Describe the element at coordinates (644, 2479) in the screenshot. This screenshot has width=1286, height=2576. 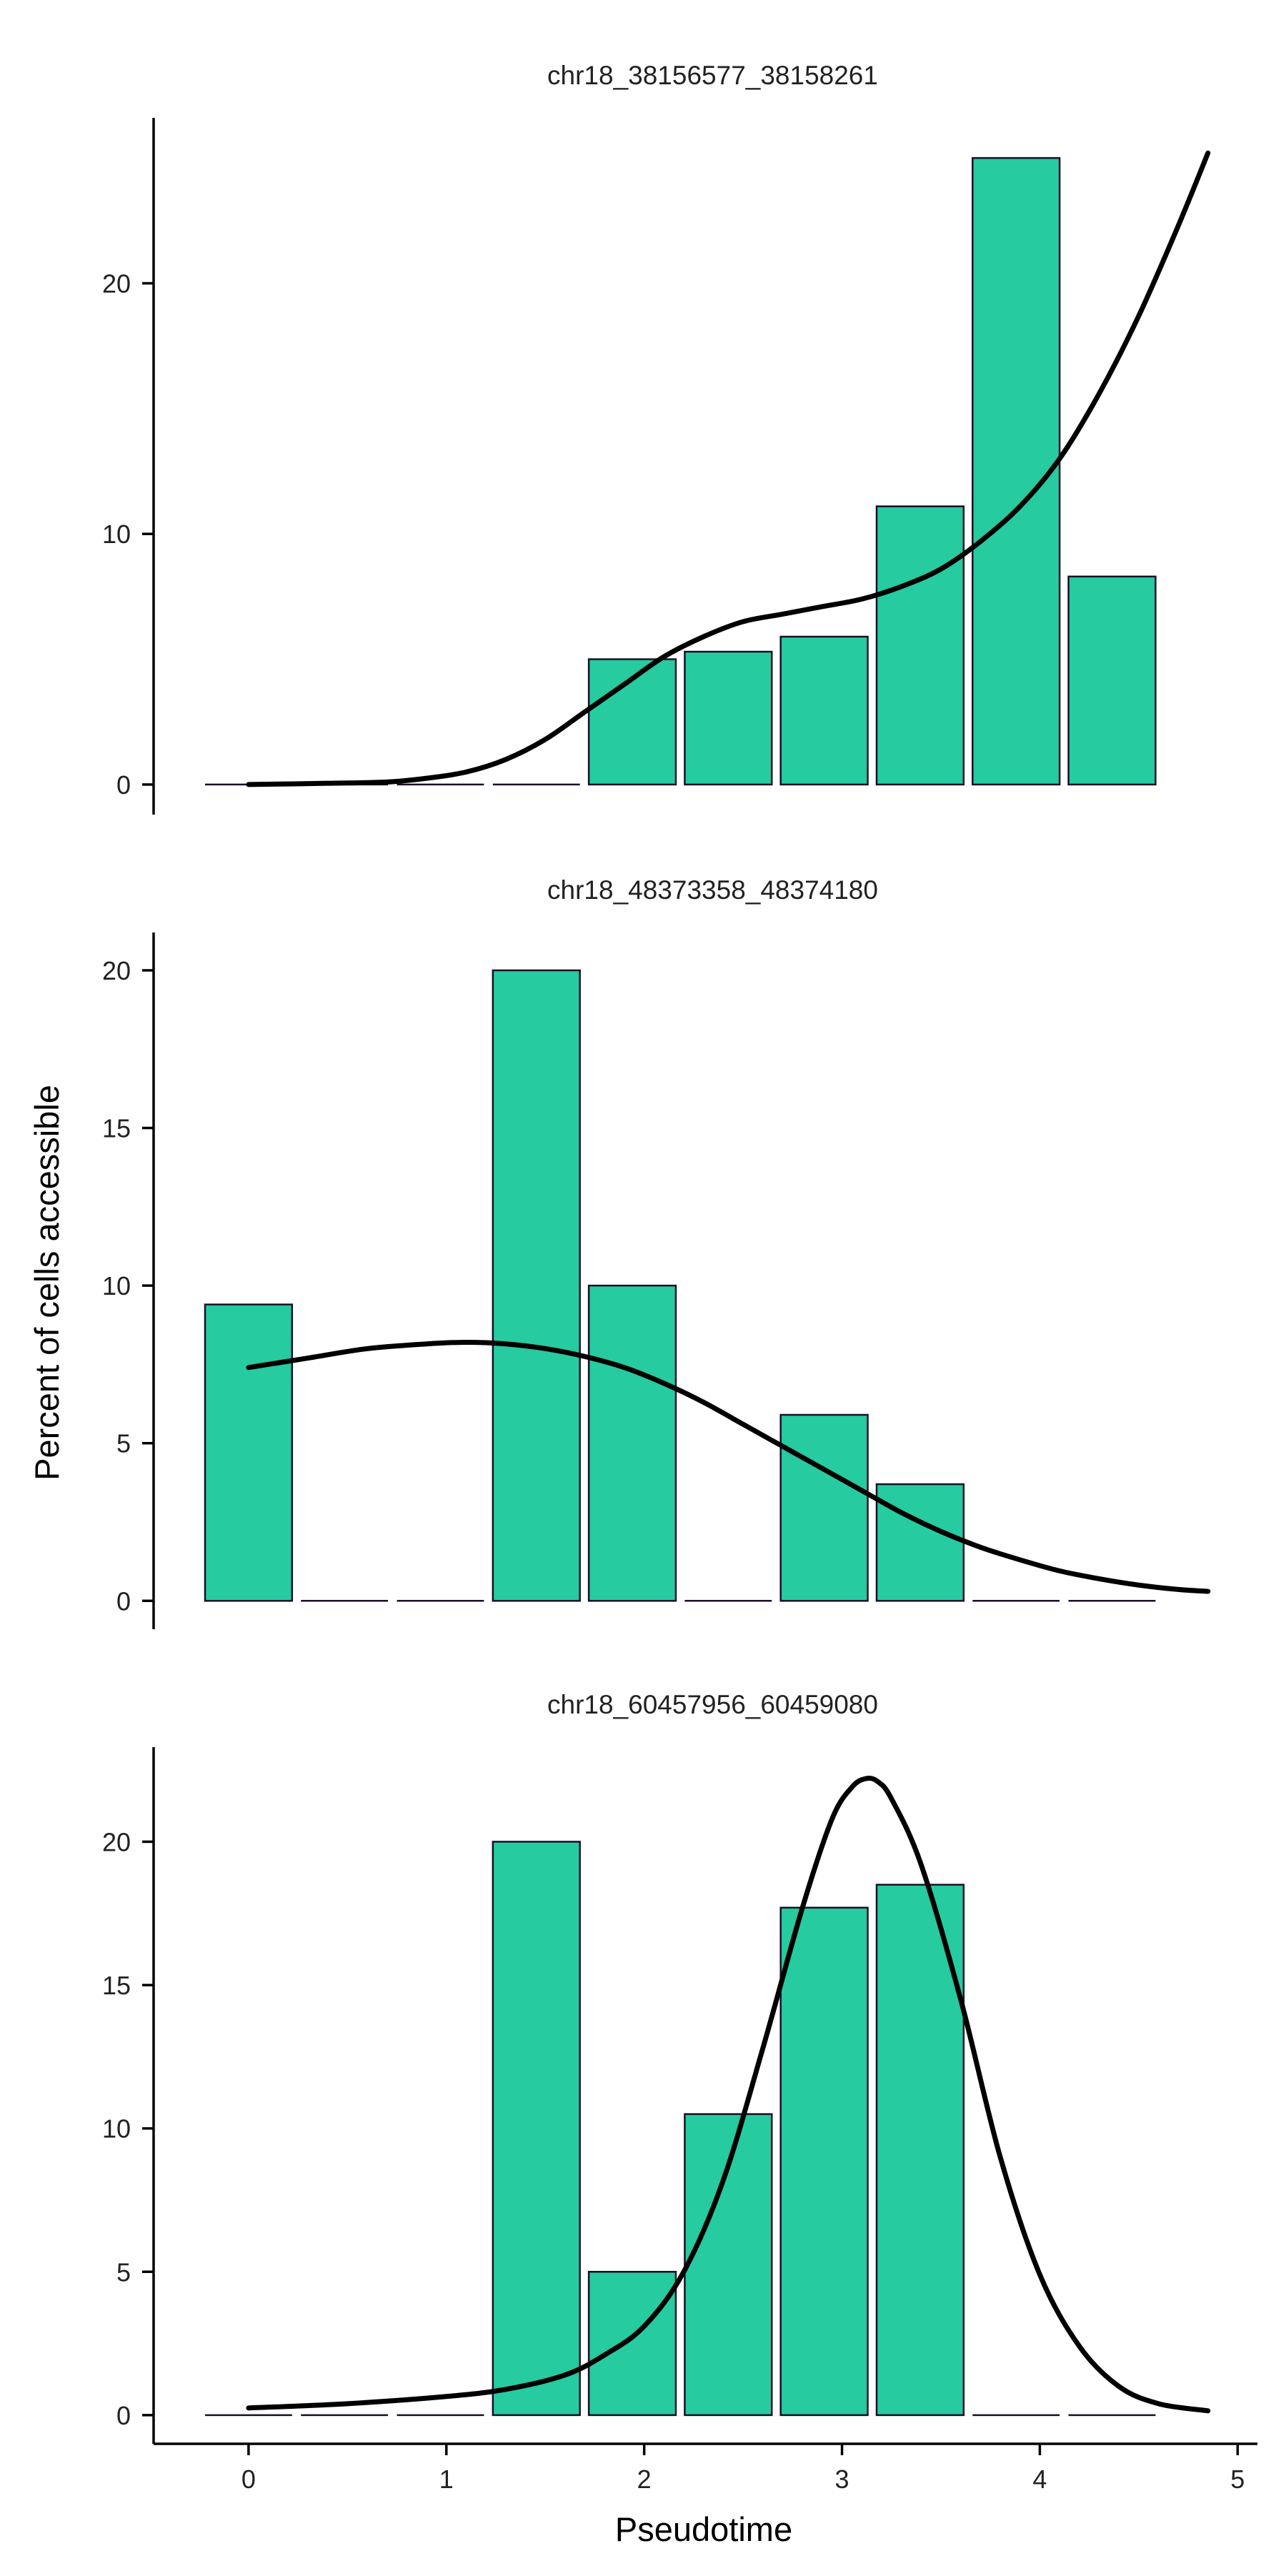
I see `x-tick-label: 2` at that location.